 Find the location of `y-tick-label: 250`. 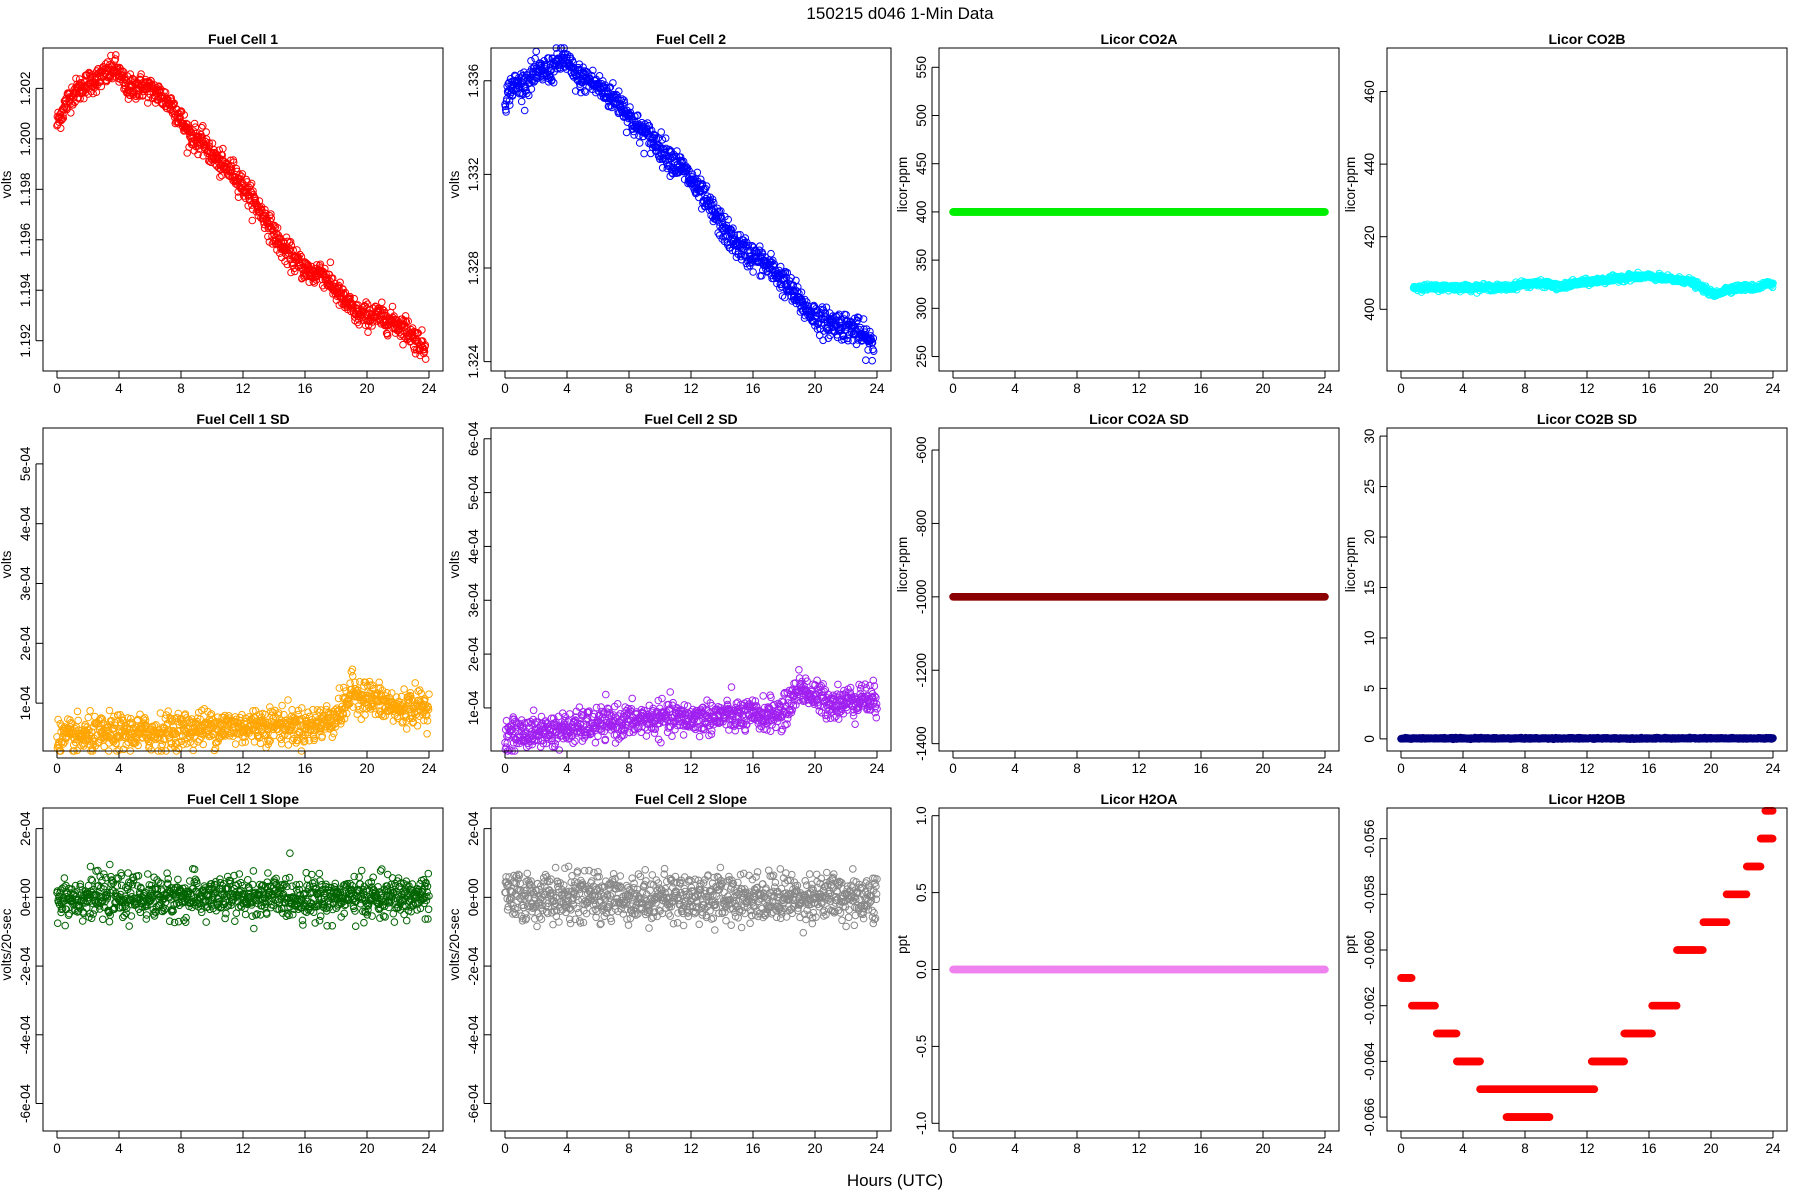

y-tick-label: 250 is located at coordinates (921, 356).